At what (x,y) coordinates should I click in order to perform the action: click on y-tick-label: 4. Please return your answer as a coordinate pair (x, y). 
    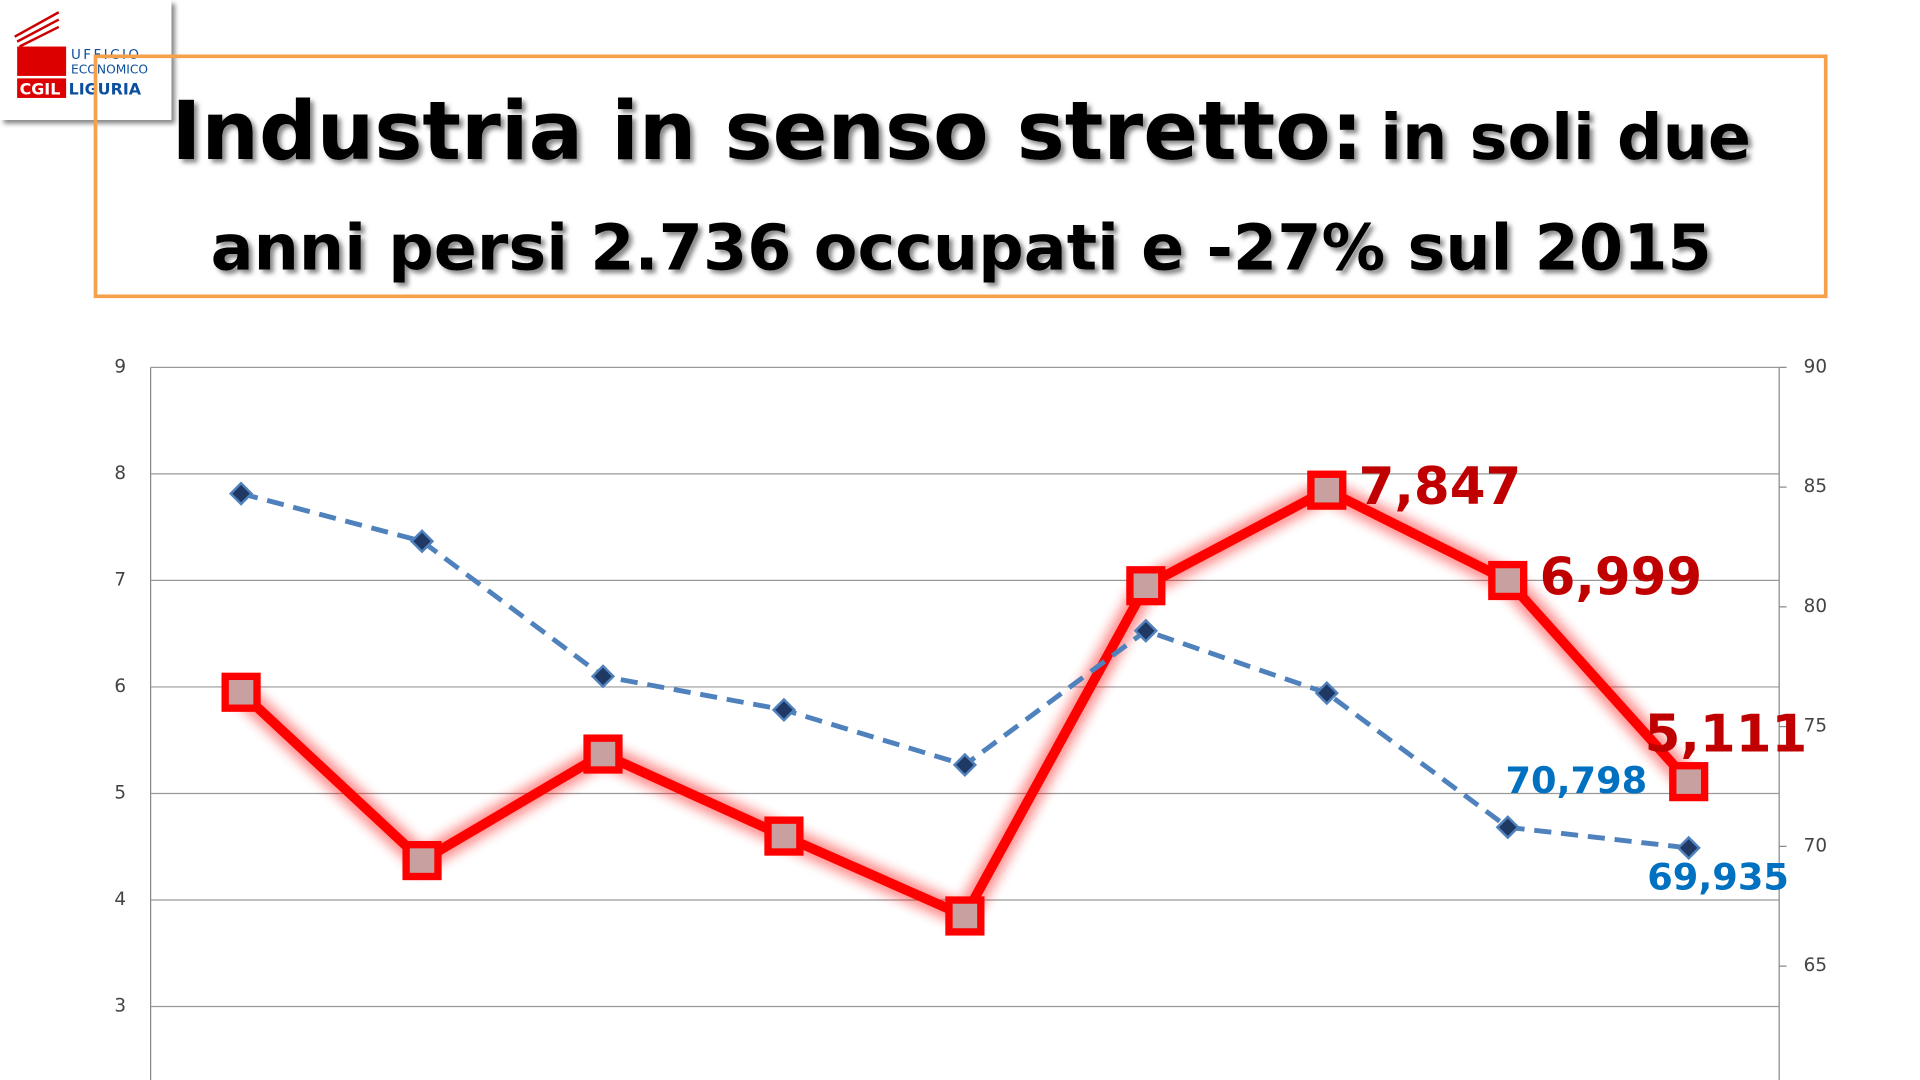
    Looking at the image, I should click on (120, 899).